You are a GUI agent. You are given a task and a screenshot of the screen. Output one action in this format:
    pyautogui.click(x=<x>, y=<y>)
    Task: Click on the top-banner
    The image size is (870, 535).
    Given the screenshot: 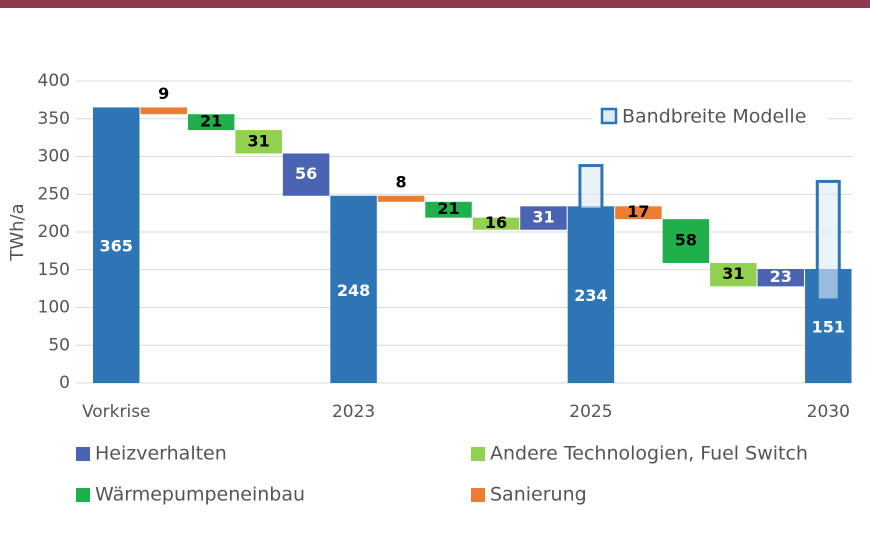 What is the action you would take?
    pyautogui.click(x=435, y=4)
    